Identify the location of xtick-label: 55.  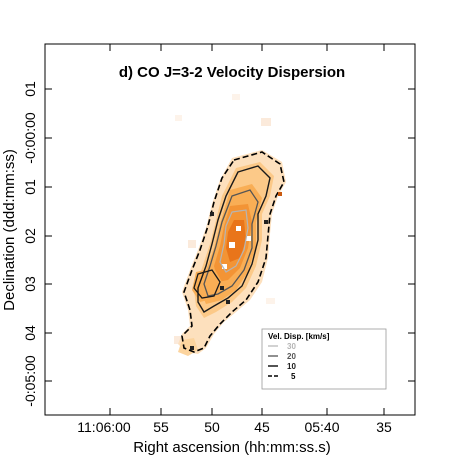
(161, 427).